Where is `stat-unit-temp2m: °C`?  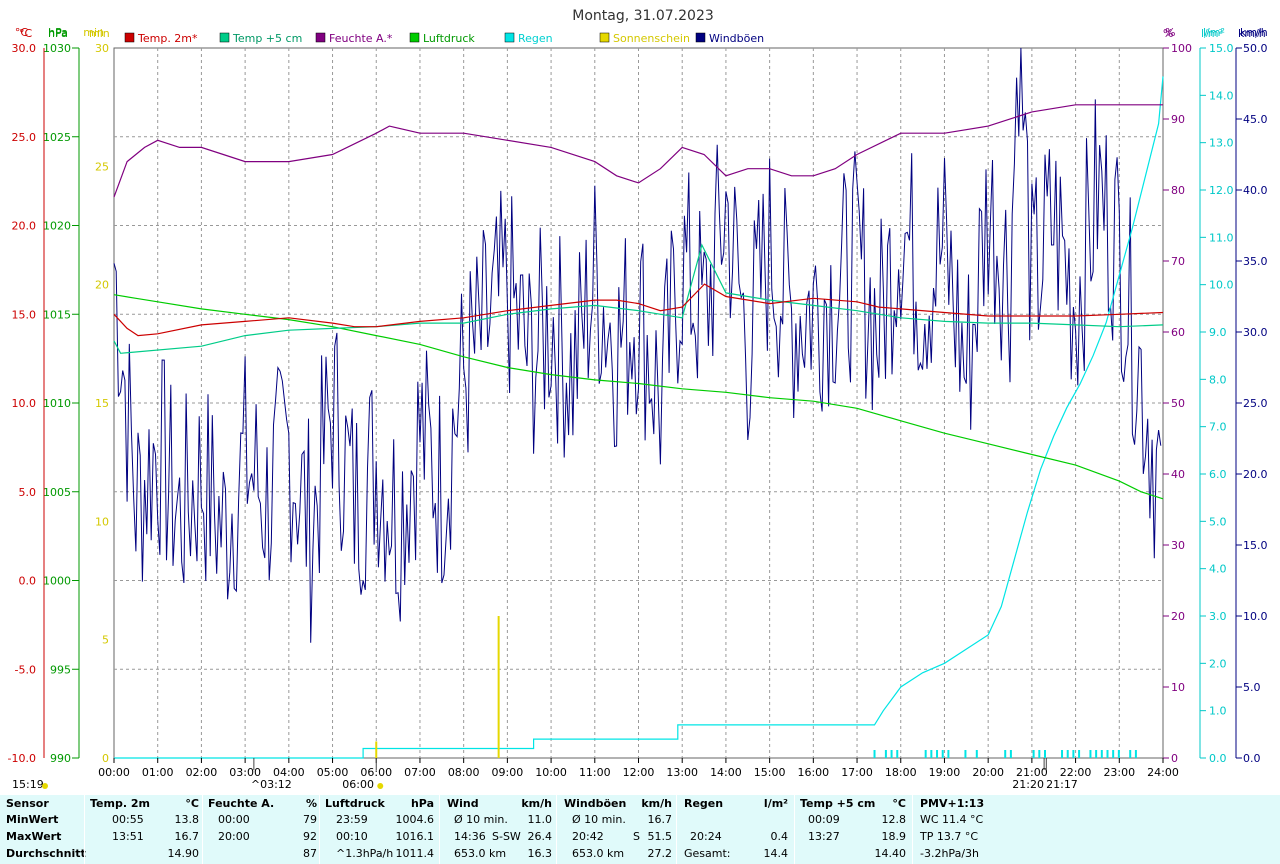
stat-unit-temp2m: °C is located at coordinates (192, 803).